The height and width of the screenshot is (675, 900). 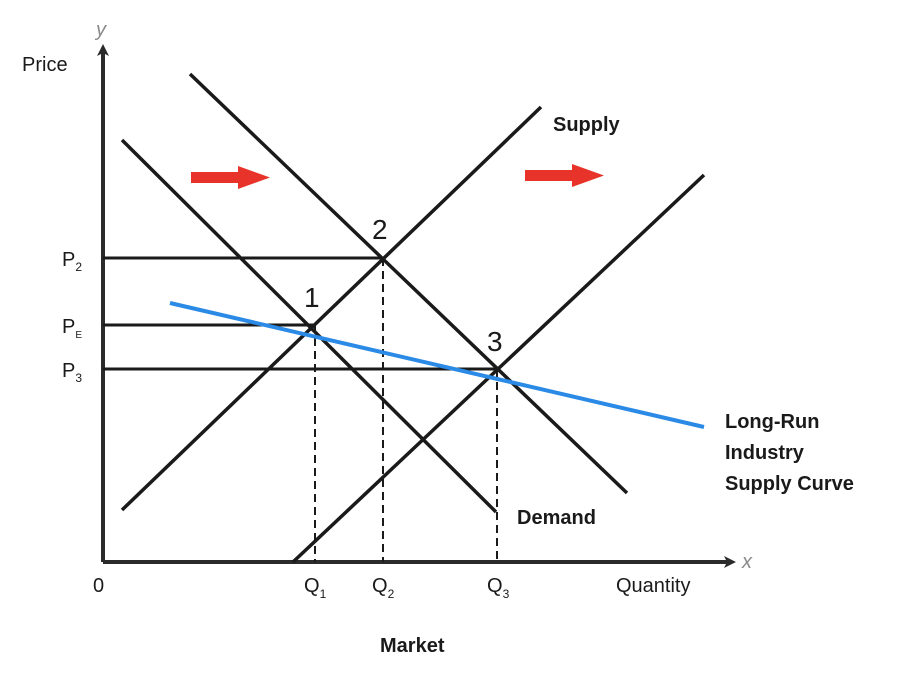 What do you see at coordinates (312, 297) in the screenshot?
I see `point-label-1: 1` at bounding box center [312, 297].